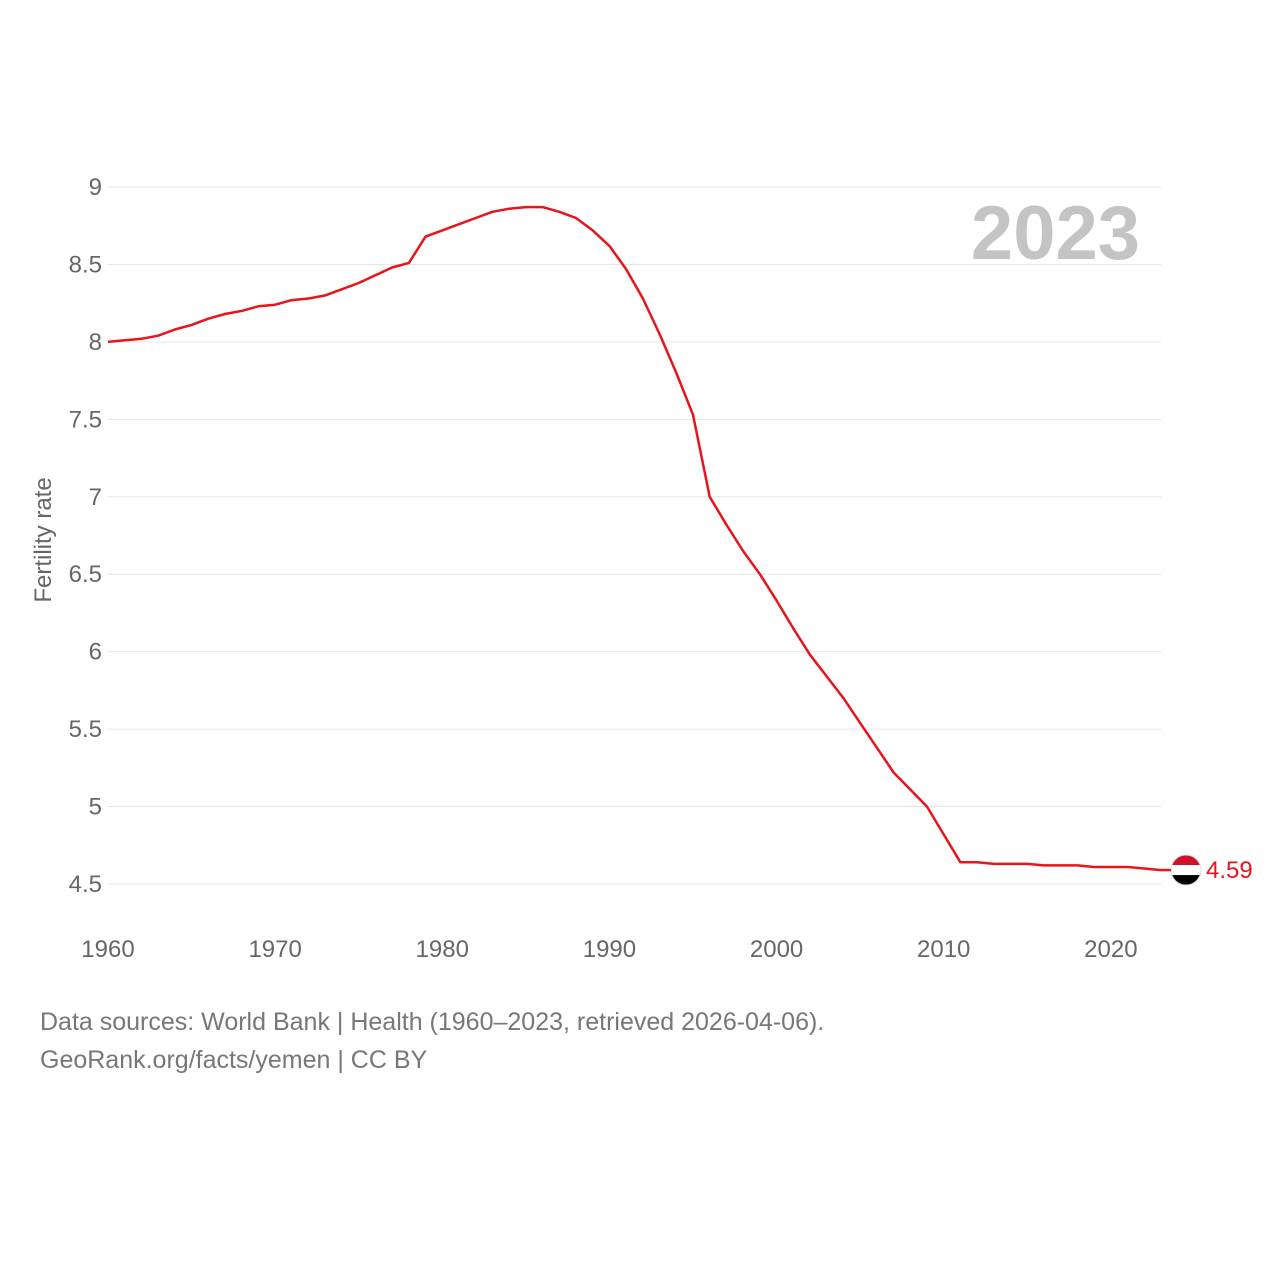 This screenshot has height=1280, width=1280. What do you see at coordinates (95, 497) in the screenshot?
I see `y-tick-label: 7` at bounding box center [95, 497].